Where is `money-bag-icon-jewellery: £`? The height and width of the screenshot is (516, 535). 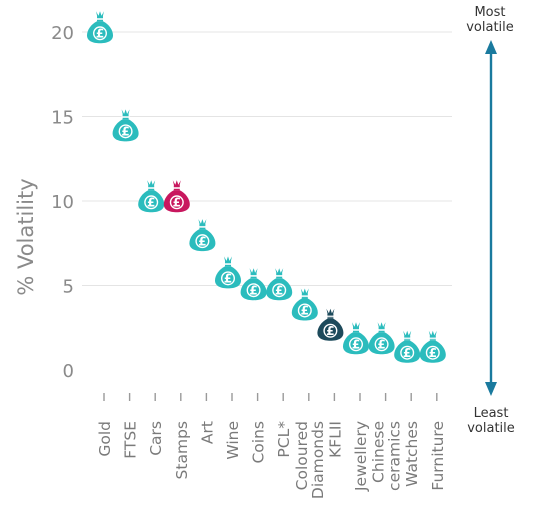 money-bag-icon-jewellery: £ is located at coordinates (356, 338).